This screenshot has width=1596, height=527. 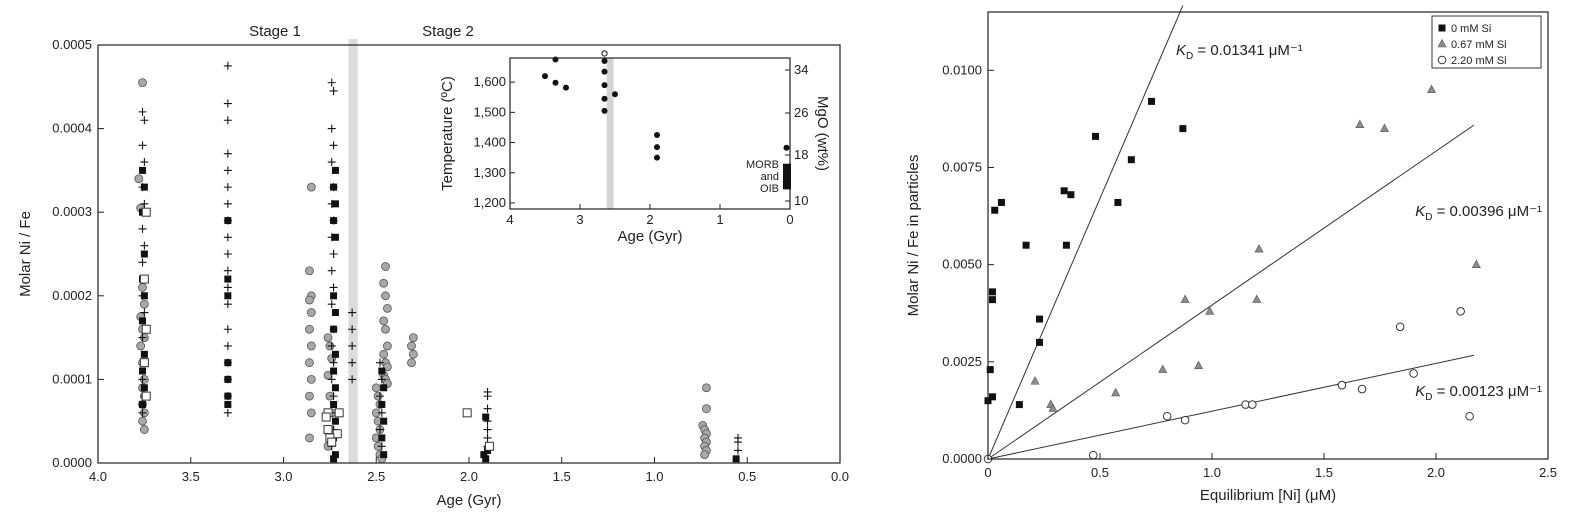 I want to click on stage-2-label: Stage 2, so click(x=448, y=31).